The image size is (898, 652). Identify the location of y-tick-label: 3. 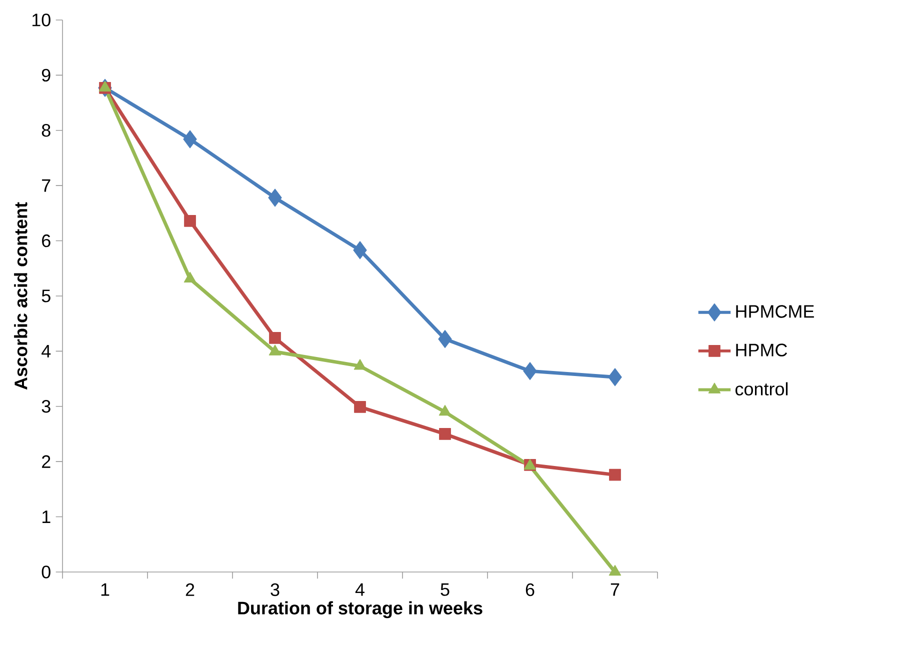
(46, 406).